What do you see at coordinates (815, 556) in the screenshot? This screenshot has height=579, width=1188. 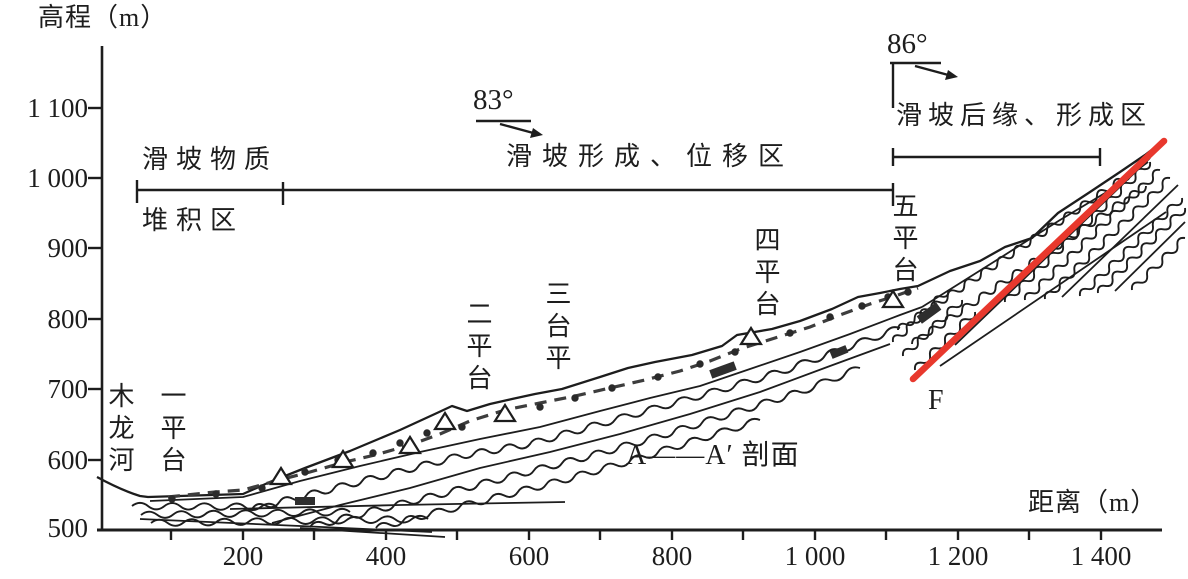 I see `x-tick-label: 1 000` at bounding box center [815, 556].